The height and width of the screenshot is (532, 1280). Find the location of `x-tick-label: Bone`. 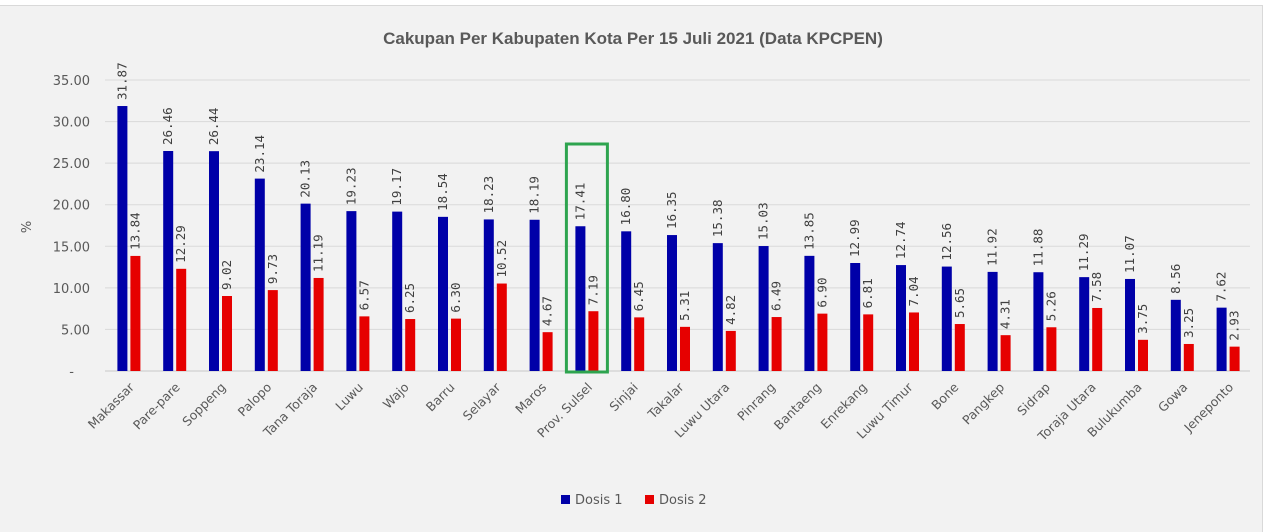

x-tick-label: Bone is located at coordinates (944, 395).